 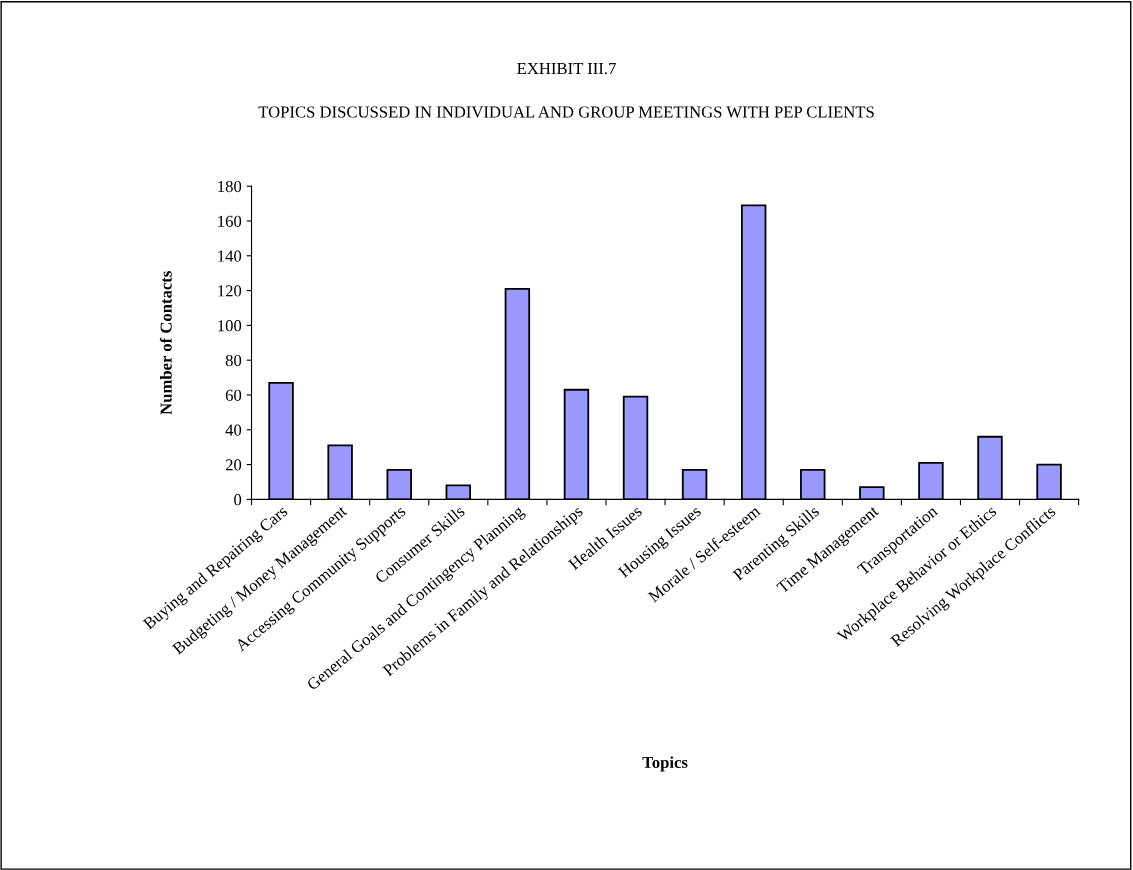 What do you see at coordinates (230, 186) in the screenshot?
I see `y-tick-label: 180` at bounding box center [230, 186].